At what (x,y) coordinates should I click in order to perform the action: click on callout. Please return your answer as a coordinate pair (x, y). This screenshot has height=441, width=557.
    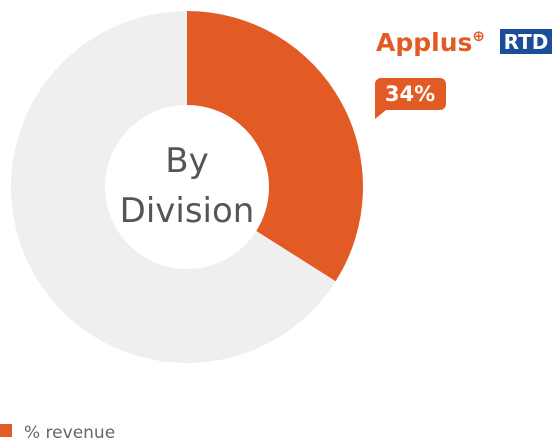
    Looking at the image, I should click on (410, 98).